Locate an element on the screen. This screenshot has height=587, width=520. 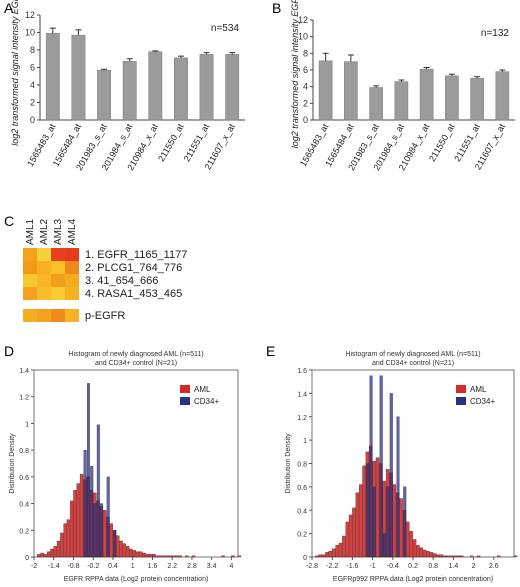
y-tick-label: 0.6 is located at coordinates (24, 478).